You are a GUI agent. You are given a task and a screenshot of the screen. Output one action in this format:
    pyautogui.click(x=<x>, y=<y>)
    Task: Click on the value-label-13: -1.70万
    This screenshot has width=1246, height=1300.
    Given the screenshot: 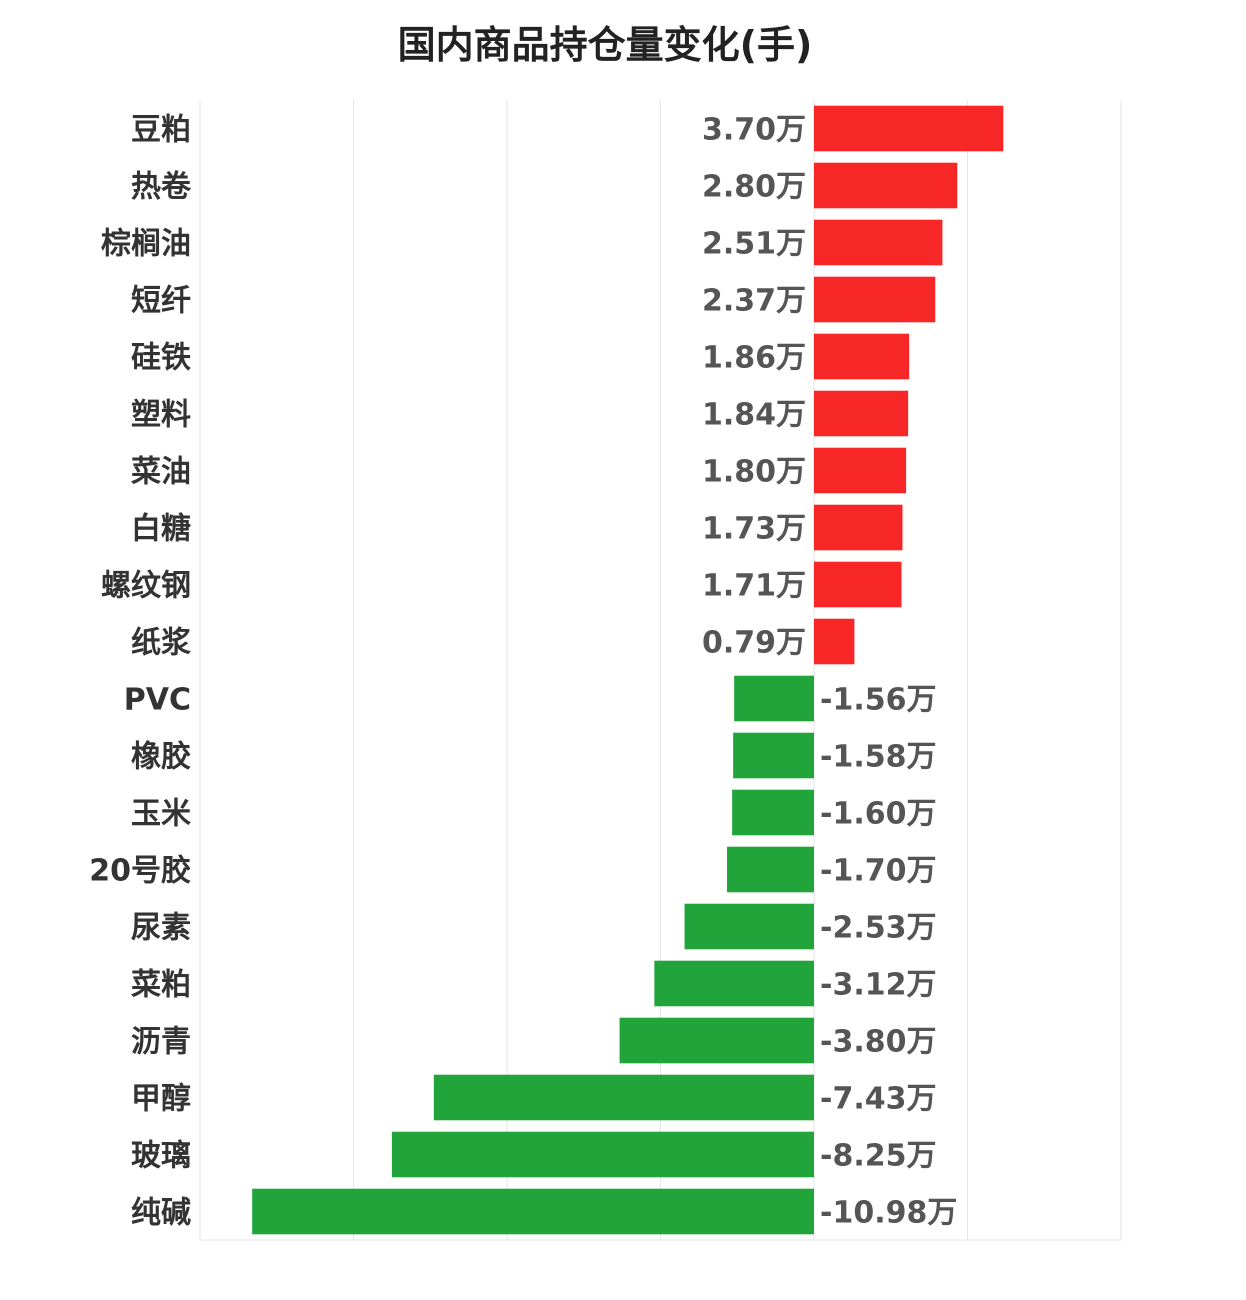 What is the action you would take?
    pyautogui.click(x=878, y=871)
    